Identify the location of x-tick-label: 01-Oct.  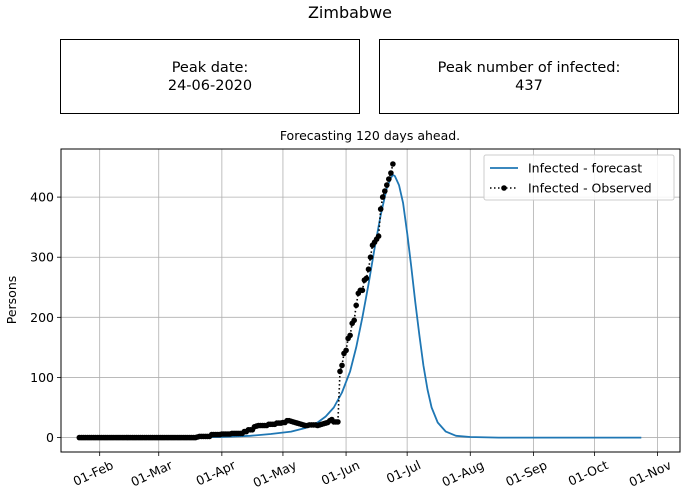
(588, 473).